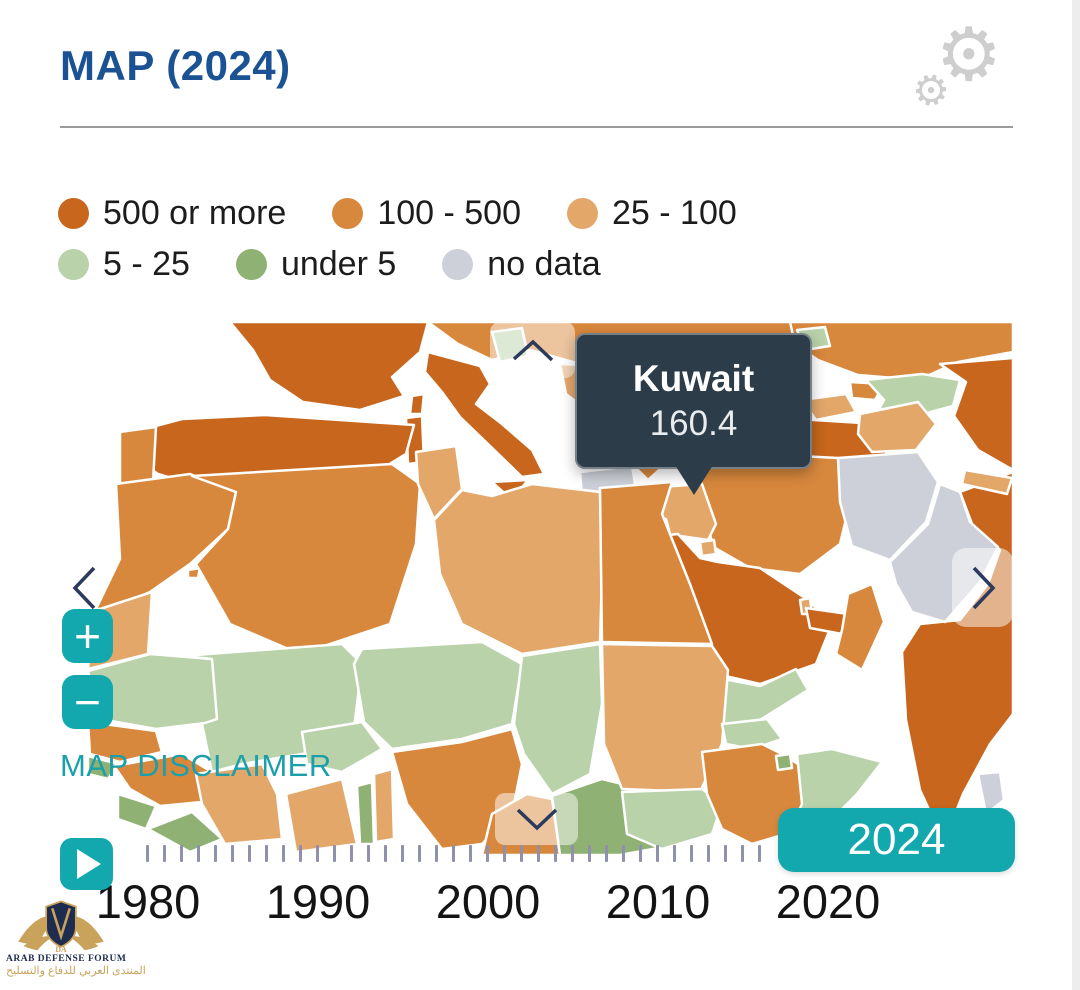  I want to click on year-label-2020: 2020, so click(828, 901).